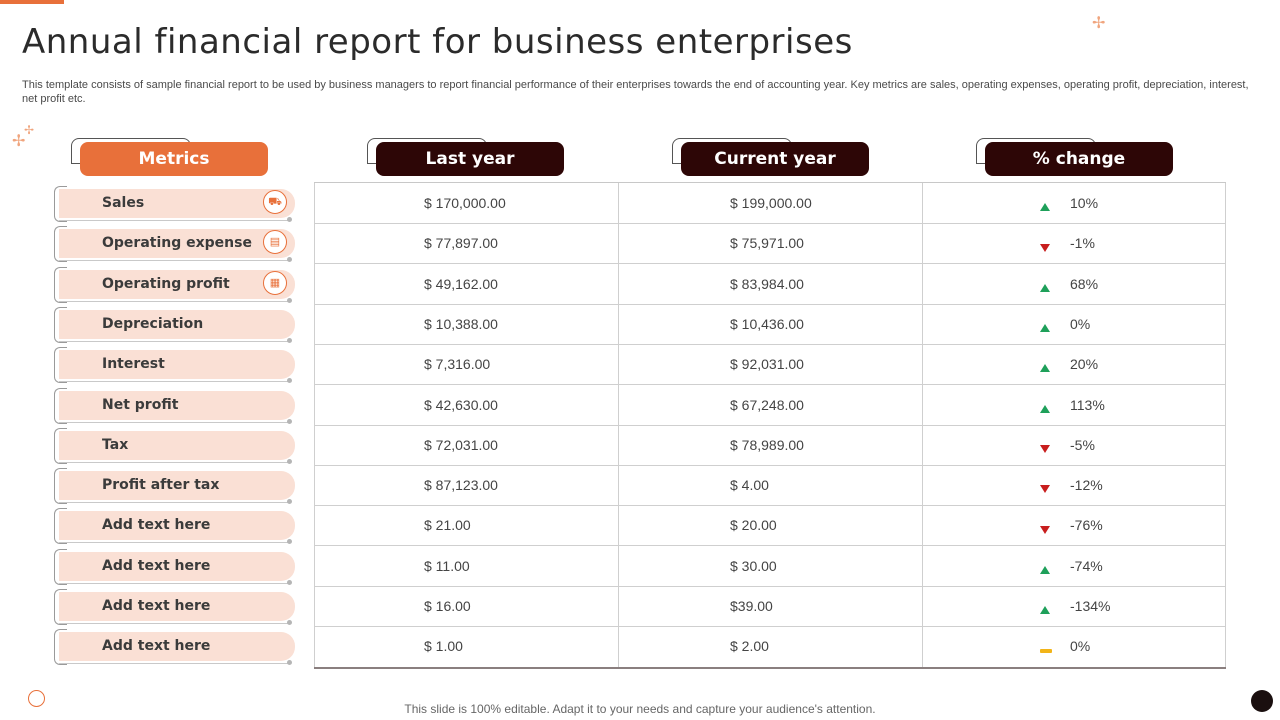 This screenshot has height=720, width=1280. What do you see at coordinates (115, 444) in the screenshot?
I see `metric-label: Tax` at bounding box center [115, 444].